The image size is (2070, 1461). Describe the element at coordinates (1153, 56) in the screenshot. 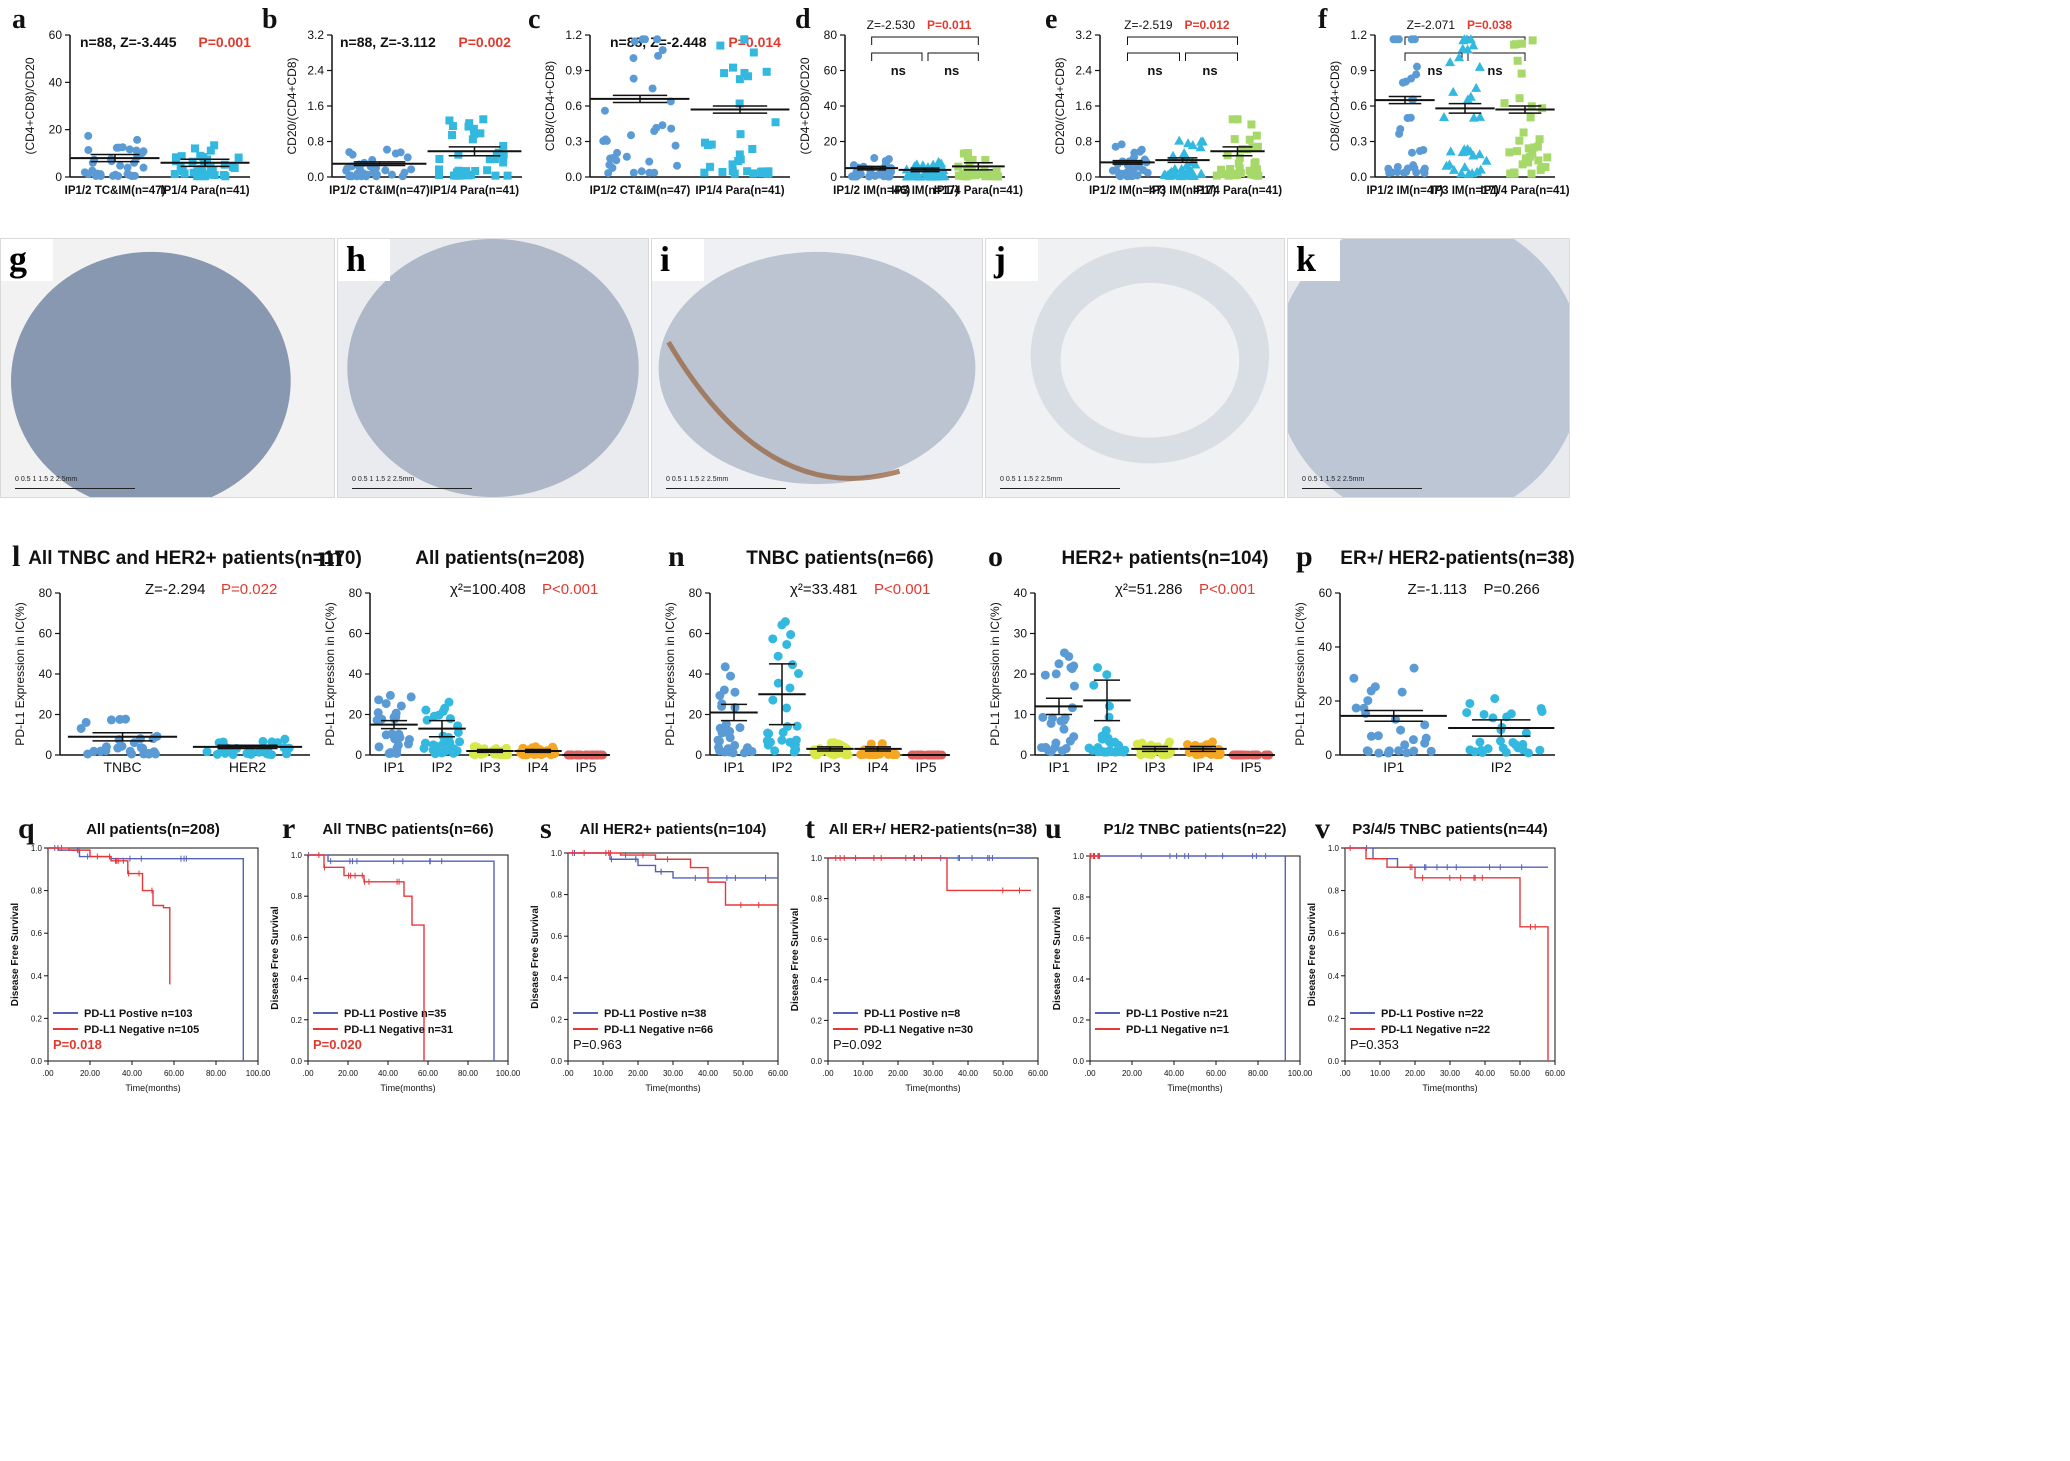

I see `bracket` at that location.